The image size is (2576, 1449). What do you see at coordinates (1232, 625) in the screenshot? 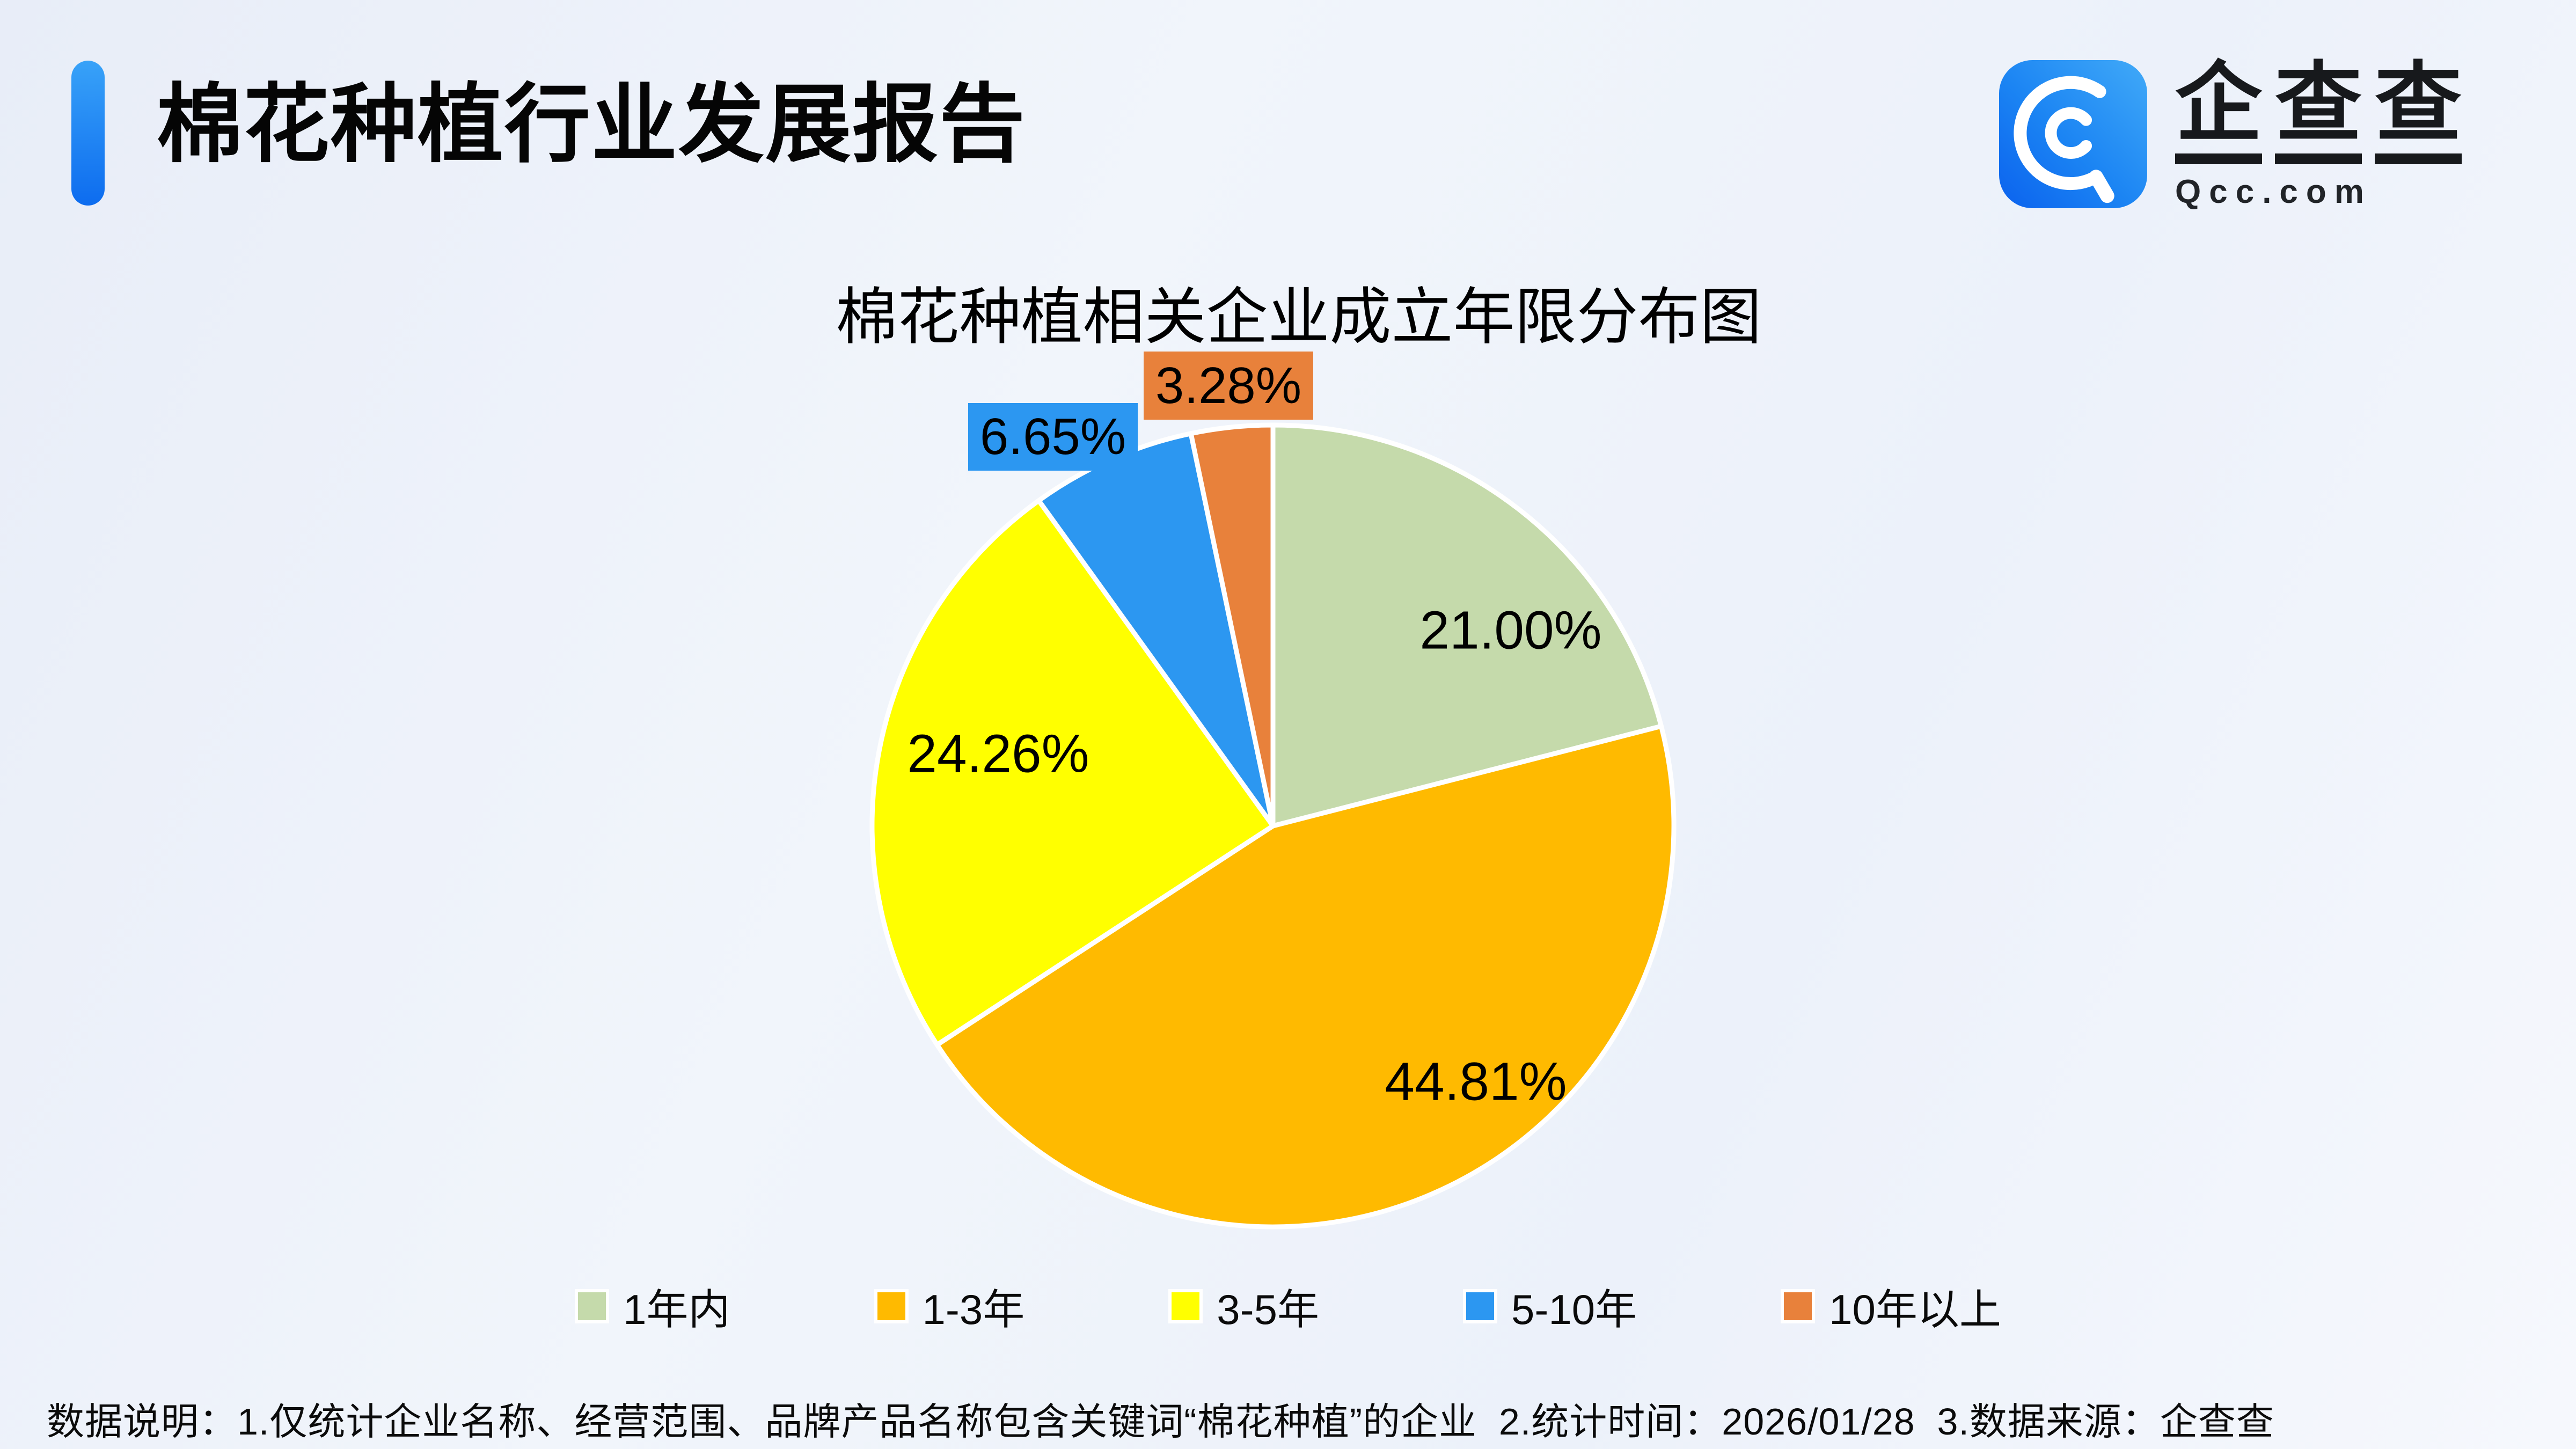
I see `pie-slice-10年以上` at bounding box center [1232, 625].